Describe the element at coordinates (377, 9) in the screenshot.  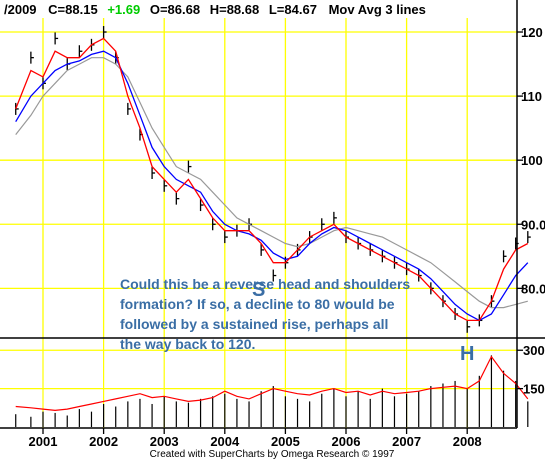
I see `header-indicator: Mov Avg 3 lines` at that location.